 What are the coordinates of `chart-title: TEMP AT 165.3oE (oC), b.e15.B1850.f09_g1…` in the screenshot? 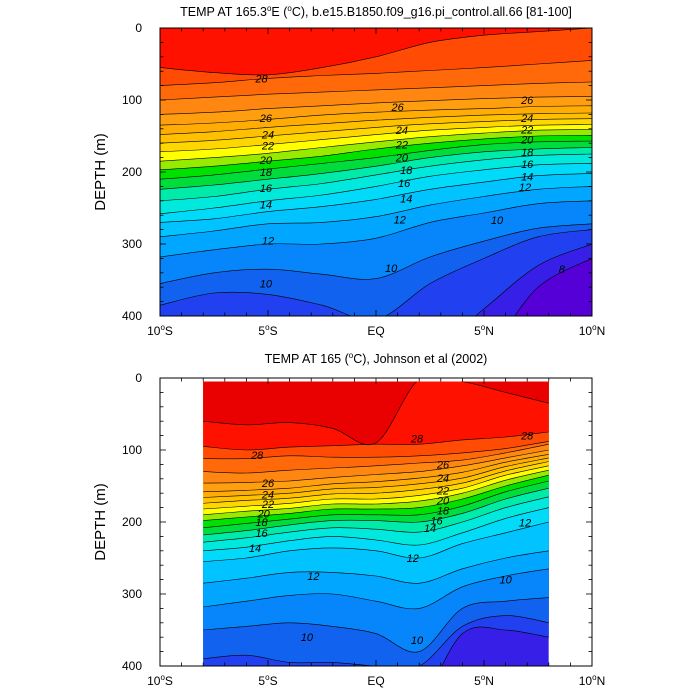 It's located at (376, 11).